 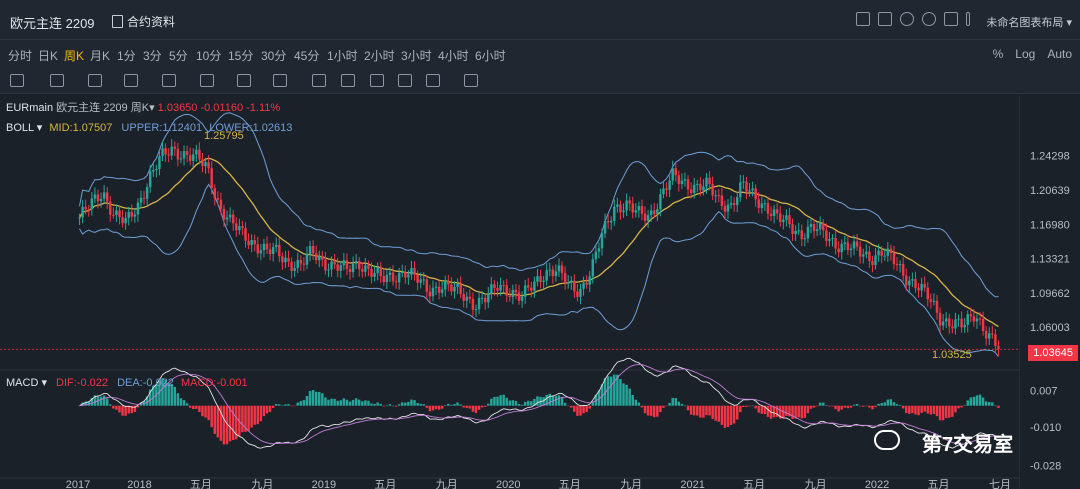 I want to click on contract-info-button: 合约资料, so click(x=143, y=21).